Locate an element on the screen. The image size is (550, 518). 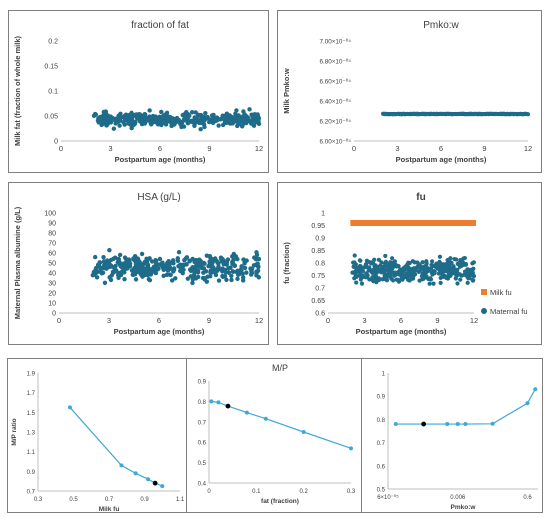
y-tick-label: 0.7 is located at coordinates (202, 423).